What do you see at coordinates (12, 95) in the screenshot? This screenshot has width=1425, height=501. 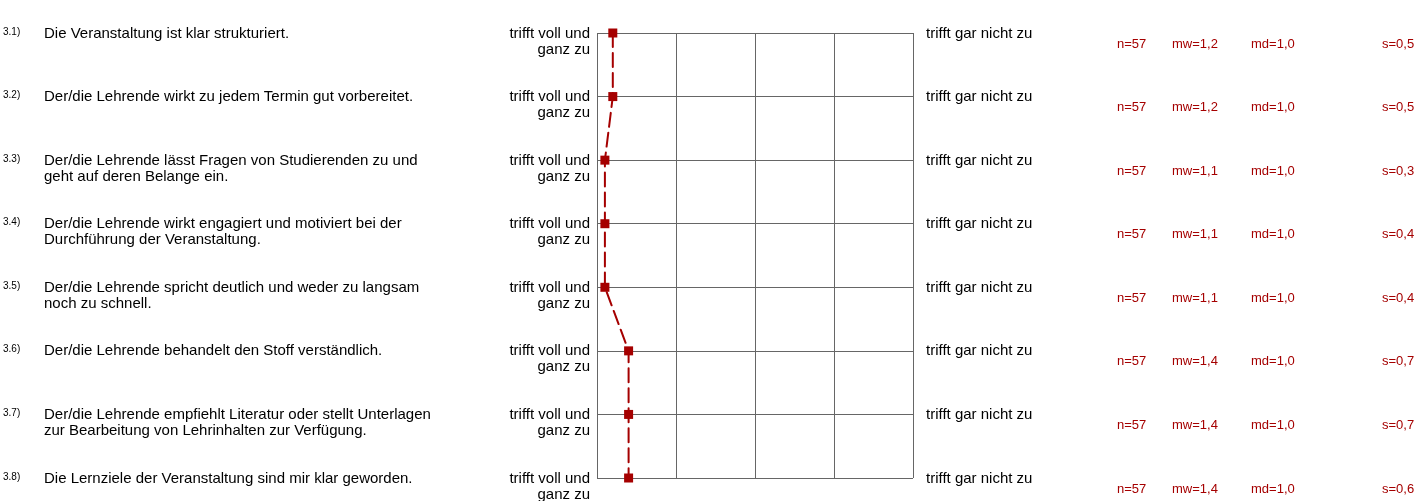 I see `text: 3.2)` at bounding box center [12, 95].